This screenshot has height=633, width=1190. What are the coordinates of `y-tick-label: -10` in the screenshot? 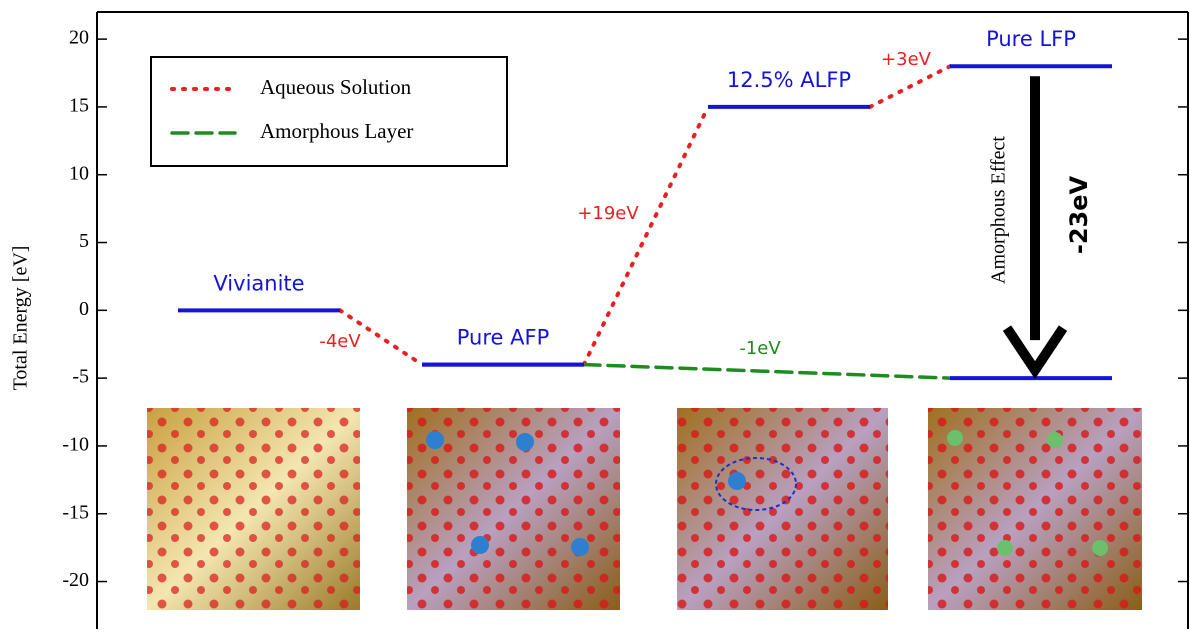 It's located at (75, 445).